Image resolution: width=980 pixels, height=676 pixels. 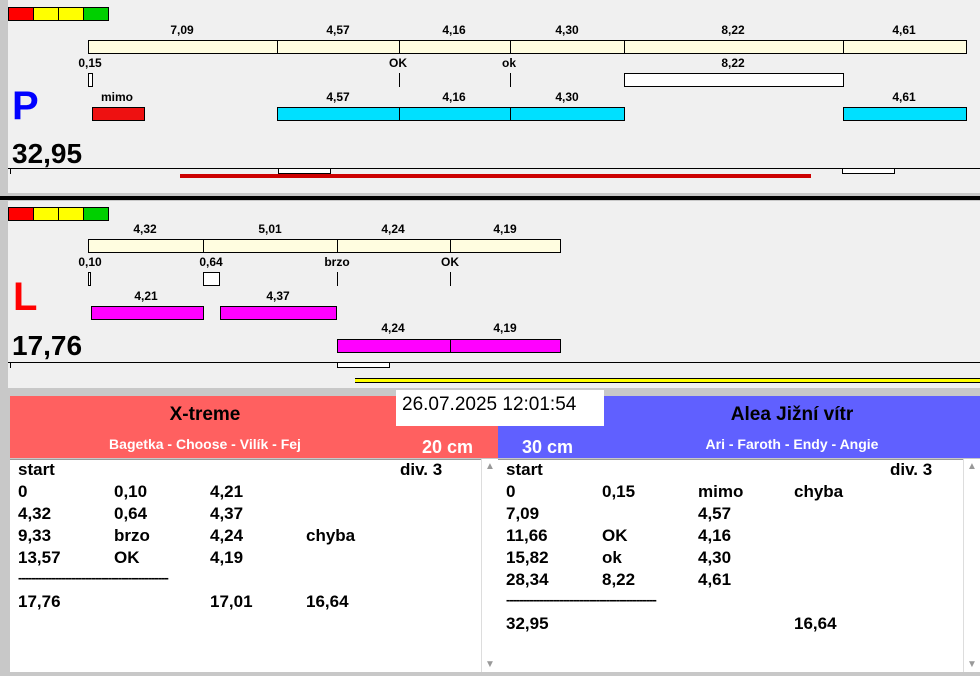 I want to click on reaction-label: OK, so click(x=450, y=262).